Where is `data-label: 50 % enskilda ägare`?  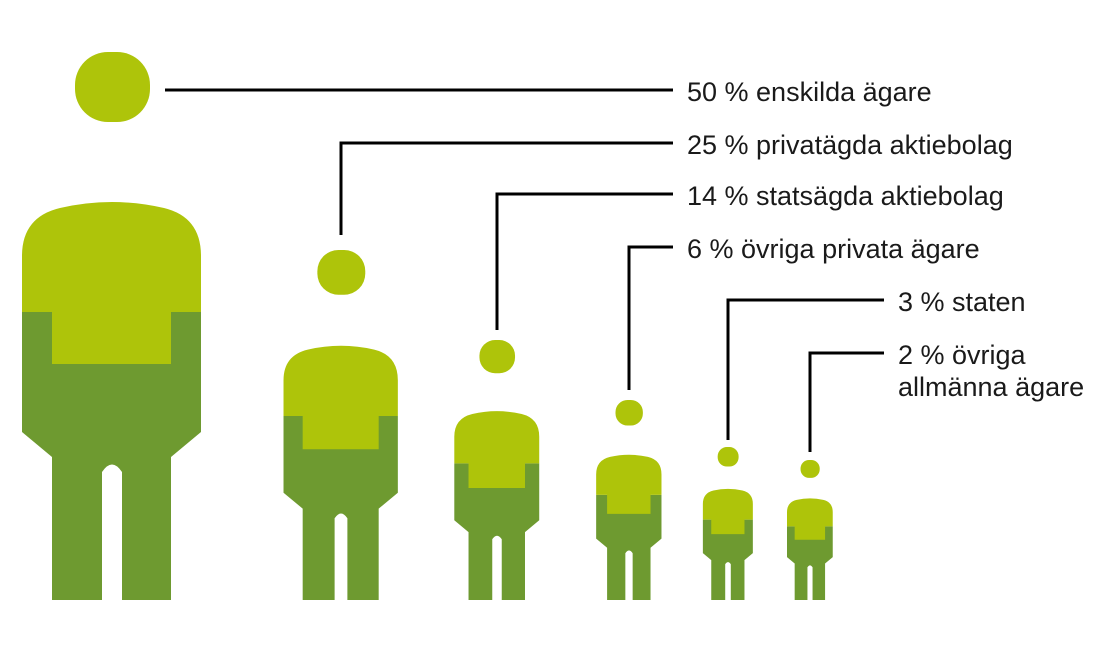
data-label: 50 % enskilda ägare is located at coordinates (809, 92).